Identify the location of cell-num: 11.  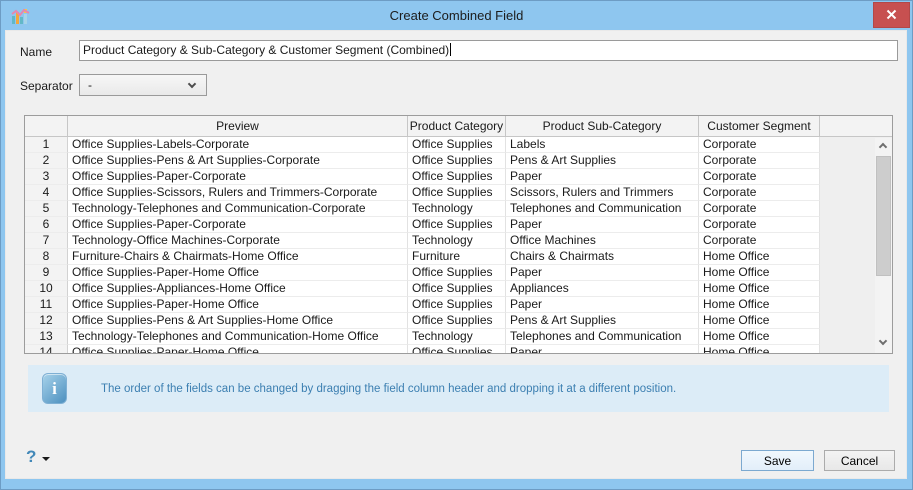
(46, 305).